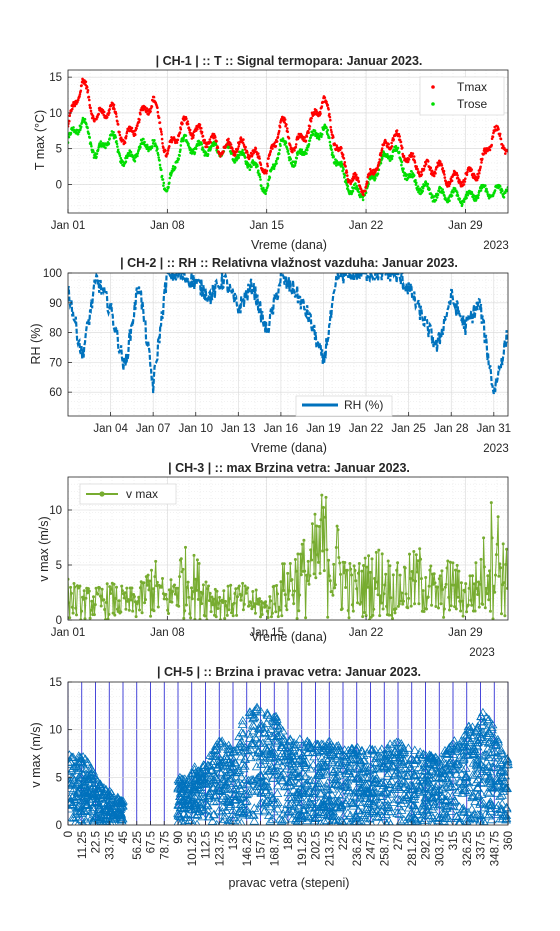 This screenshot has width=560, height=931. What do you see at coordinates (288, 334) in the screenshot?
I see `series-rh` at bounding box center [288, 334].